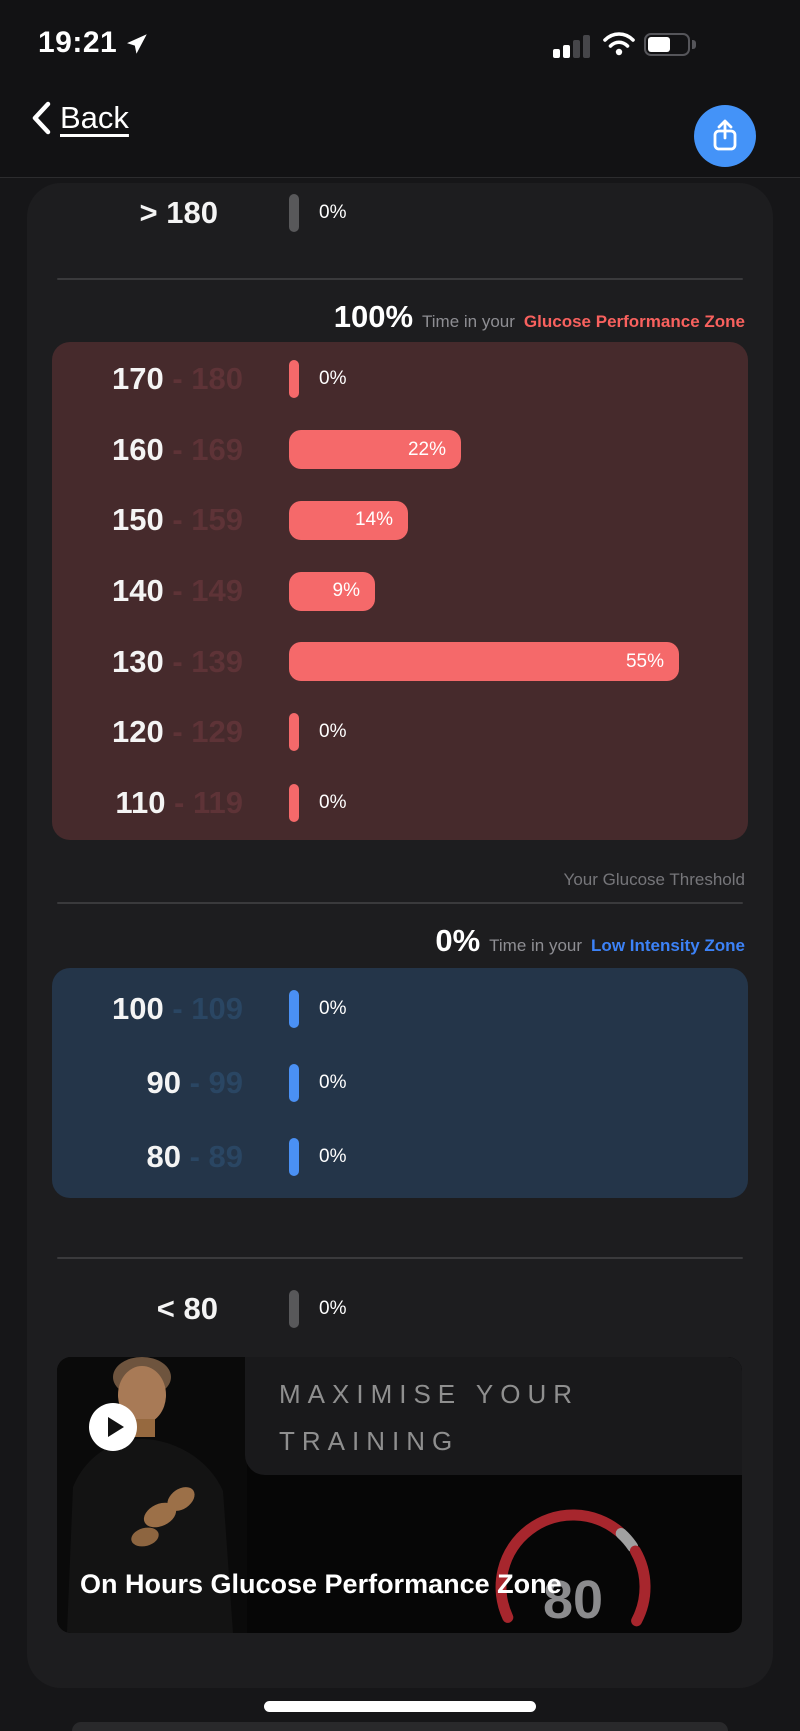  I want to click on video-heading-panel: MAXIMISE YOUR TRAINING, so click(493, 1416).